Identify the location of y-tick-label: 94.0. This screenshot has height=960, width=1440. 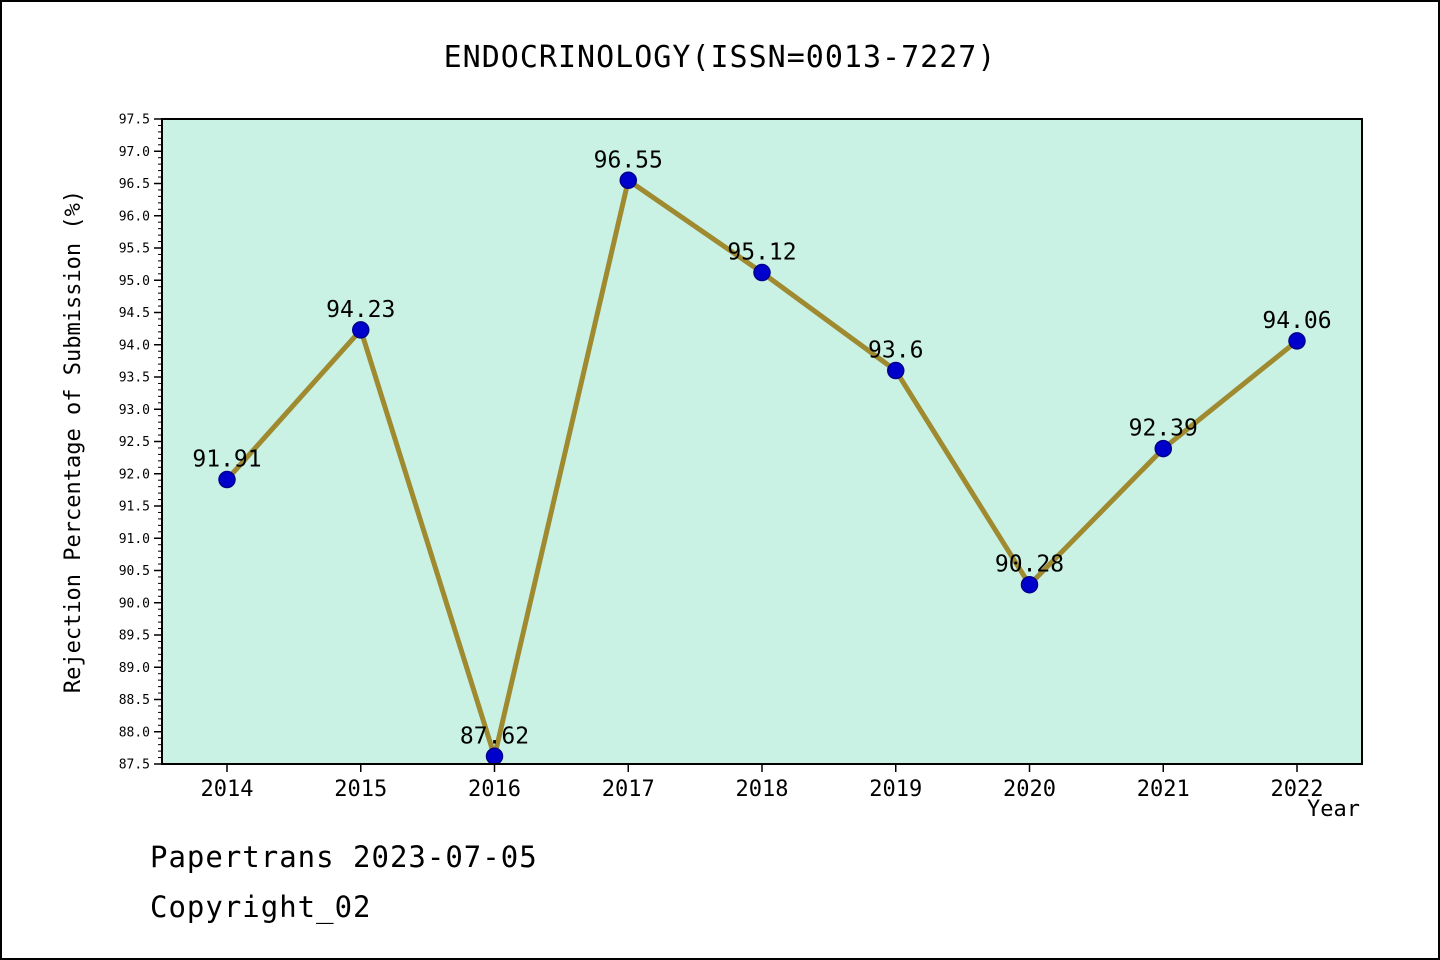
(134, 345).